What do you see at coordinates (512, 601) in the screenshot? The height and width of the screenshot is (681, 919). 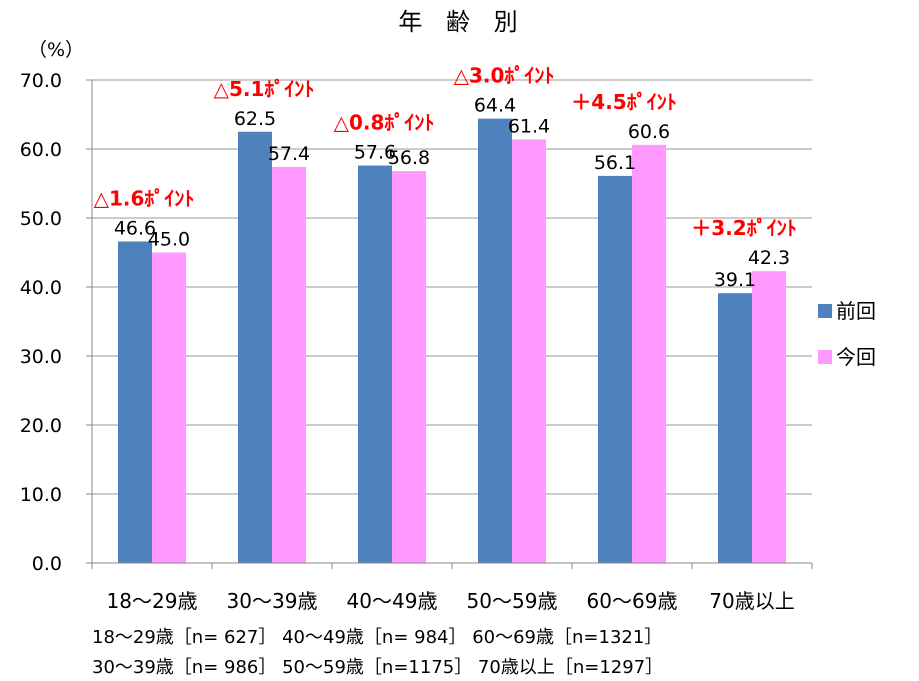 I see `x-tick-label: 50〜59歳` at bounding box center [512, 601].